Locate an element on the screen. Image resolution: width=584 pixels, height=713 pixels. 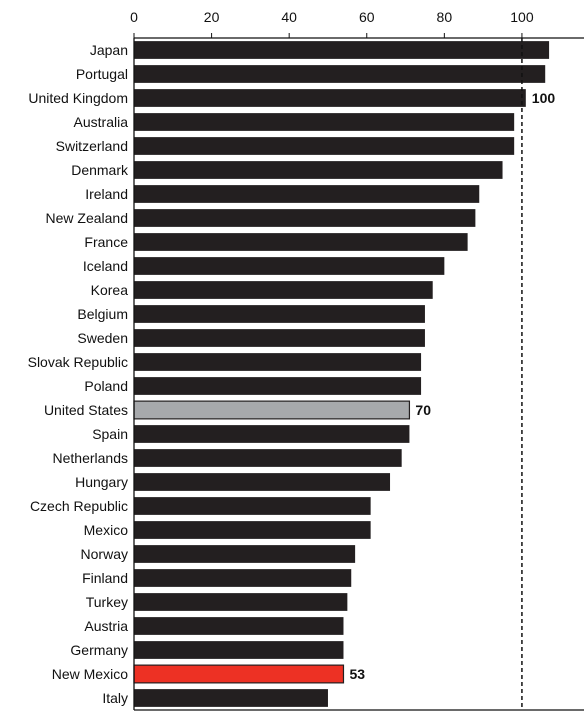
category-label-united-kingdom: United Kingdom is located at coordinates (78, 98).